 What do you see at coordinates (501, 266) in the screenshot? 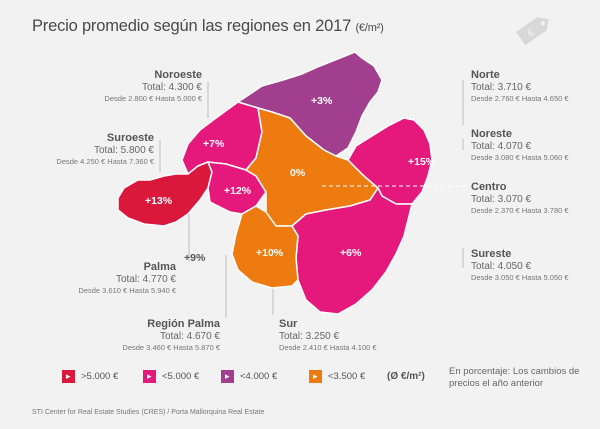
I see `region-total: Total: 4.050 €` at bounding box center [501, 266].